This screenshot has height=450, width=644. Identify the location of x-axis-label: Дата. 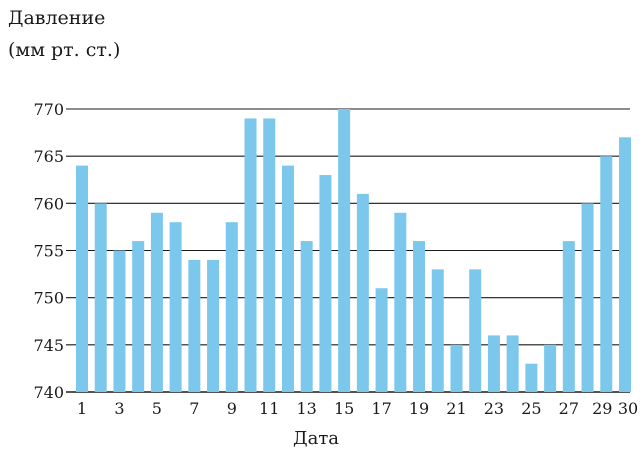
(316, 438).